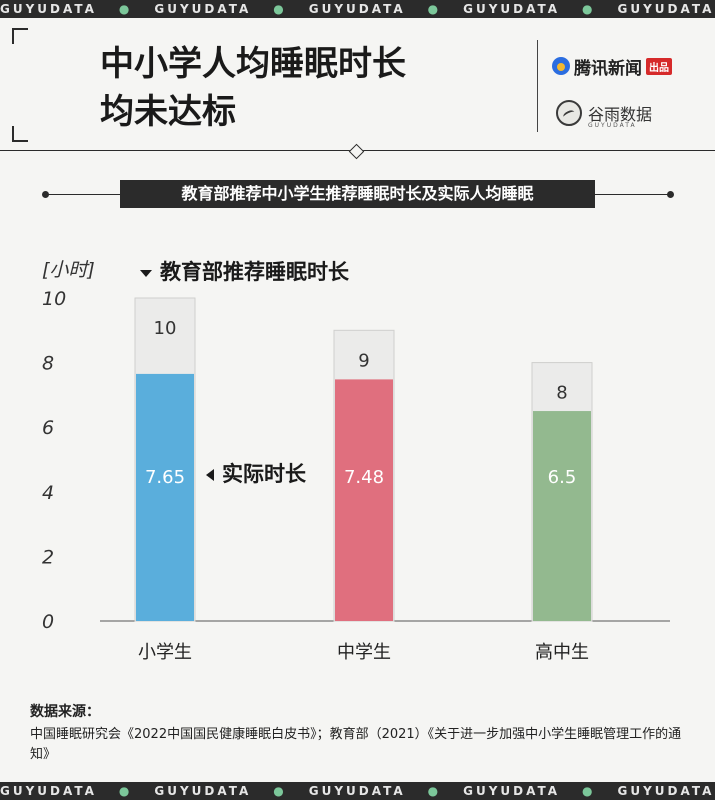 The image size is (715, 800). What do you see at coordinates (65, 712) in the screenshot?
I see `source-heading: 数据来源：` at bounding box center [65, 712].